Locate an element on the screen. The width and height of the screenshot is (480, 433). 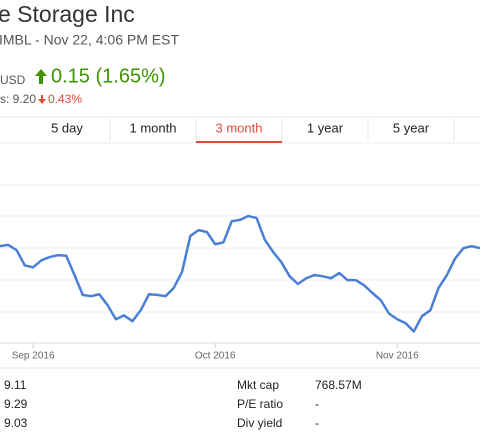
prev-change: 0.43% is located at coordinates (65, 99).